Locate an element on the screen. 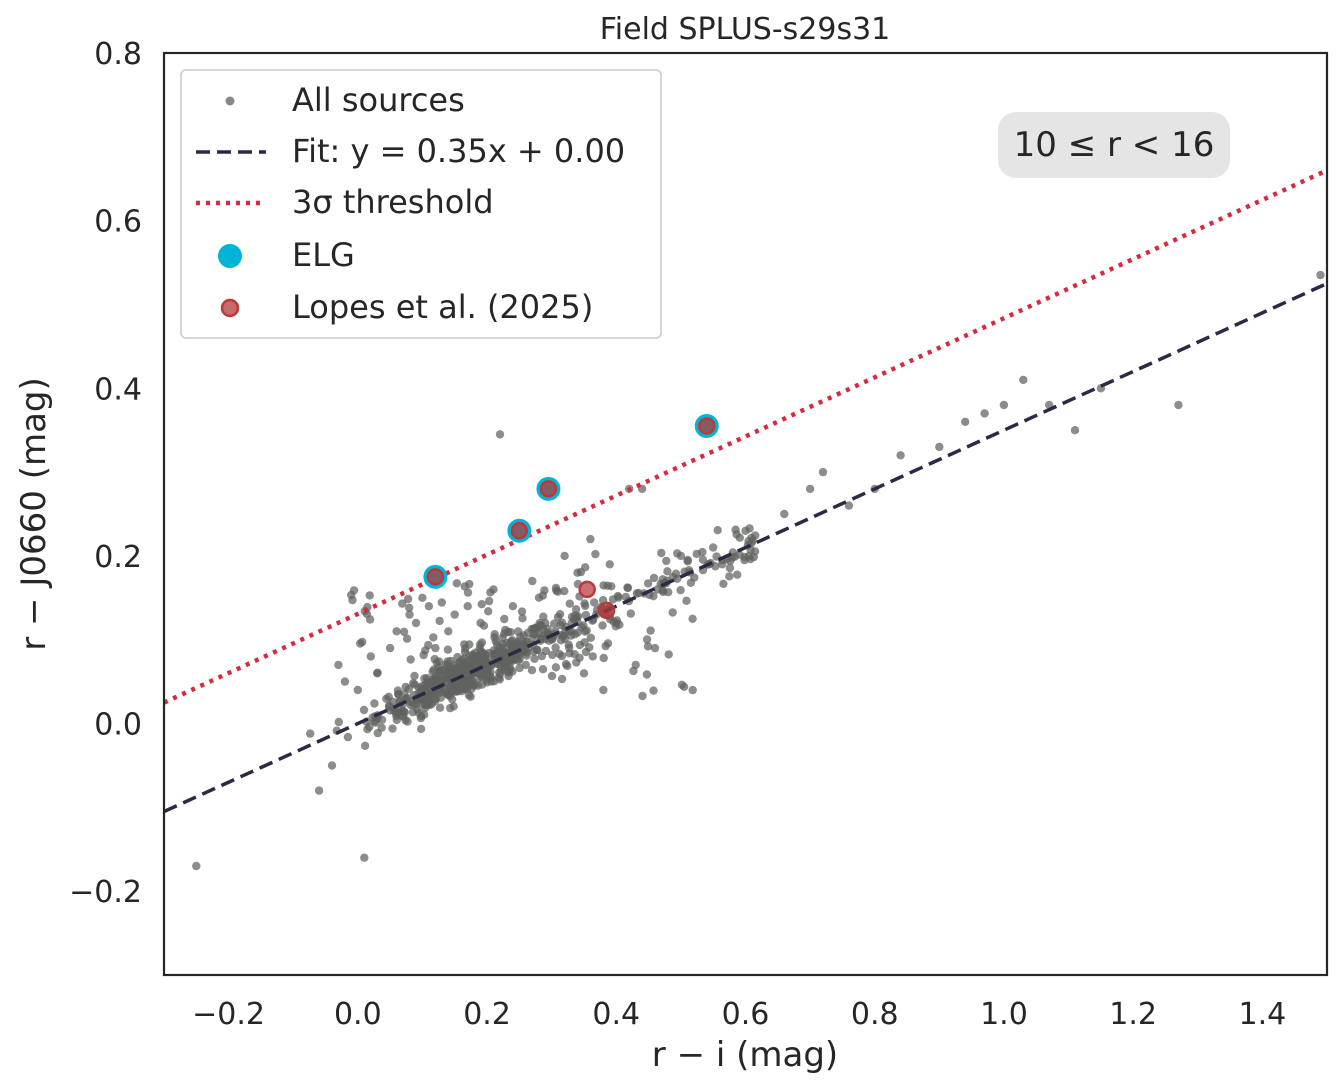  lopes-points is located at coordinates (571, 518).